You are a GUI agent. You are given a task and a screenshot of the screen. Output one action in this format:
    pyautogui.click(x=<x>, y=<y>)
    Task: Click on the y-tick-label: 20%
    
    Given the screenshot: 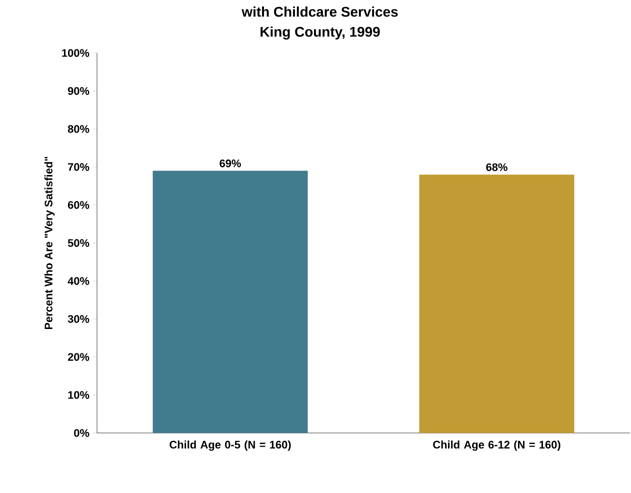 What is the action you would take?
    pyautogui.click(x=79, y=357)
    